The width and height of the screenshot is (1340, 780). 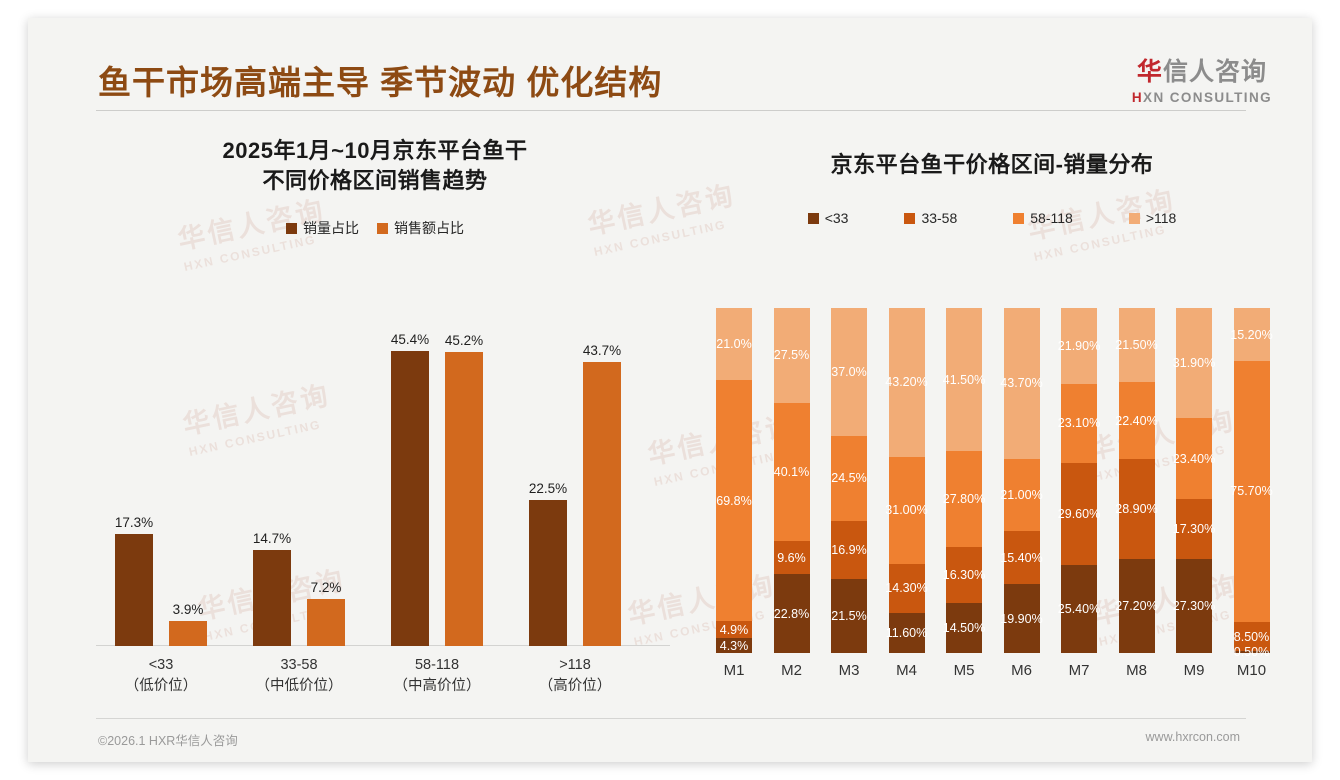 What do you see at coordinates (375, 150) in the screenshot?
I see `left-chart-title-line1: 2025年1月~10月京东平台鱼干` at bounding box center [375, 150].